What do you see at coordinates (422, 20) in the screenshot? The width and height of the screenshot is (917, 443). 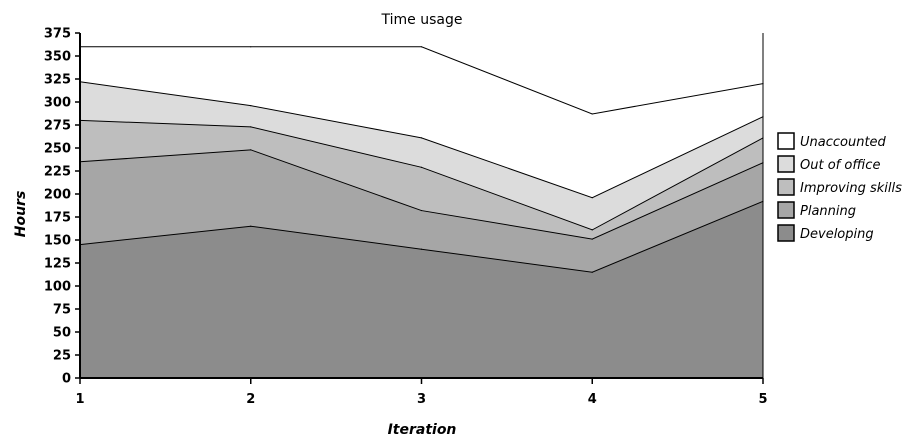 I see `chart-title: Time usage` at bounding box center [422, 20].